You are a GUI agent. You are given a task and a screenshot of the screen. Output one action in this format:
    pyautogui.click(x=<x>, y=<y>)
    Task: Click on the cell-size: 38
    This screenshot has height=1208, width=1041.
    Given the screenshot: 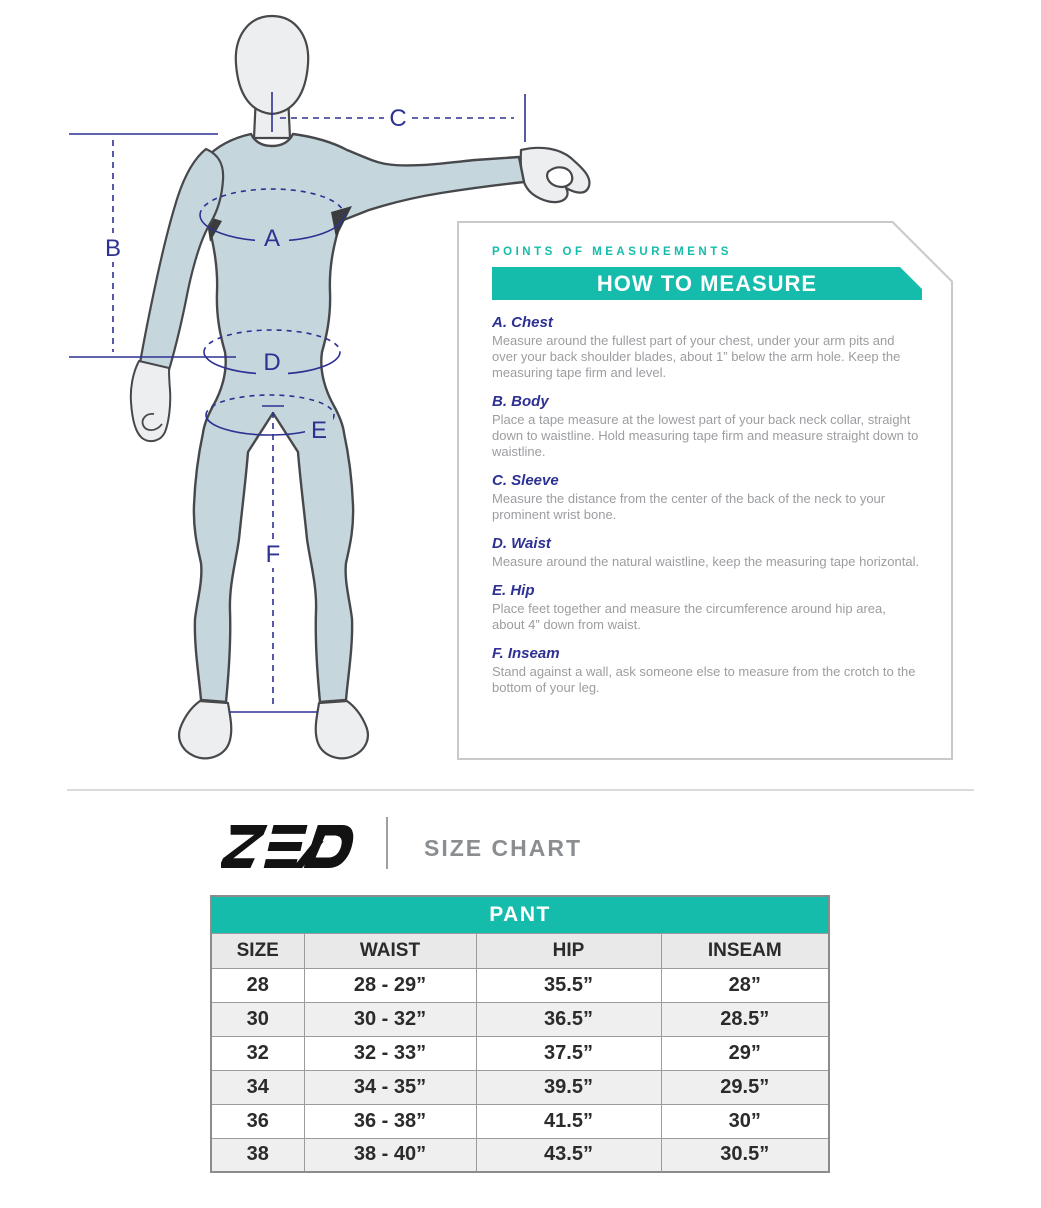 What is the action you would take?
    pyautogui.click(x=257, y=1155)
    